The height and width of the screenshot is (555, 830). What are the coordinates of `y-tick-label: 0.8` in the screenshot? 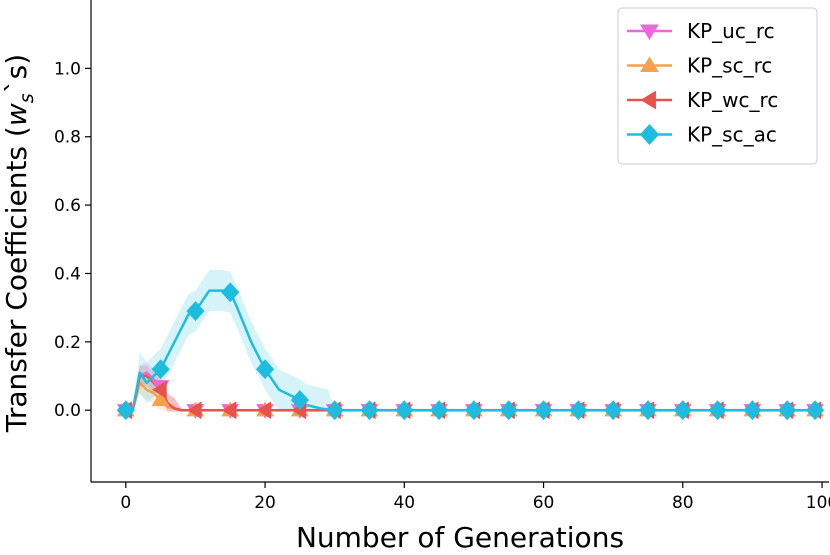 It's located at (67, 138).